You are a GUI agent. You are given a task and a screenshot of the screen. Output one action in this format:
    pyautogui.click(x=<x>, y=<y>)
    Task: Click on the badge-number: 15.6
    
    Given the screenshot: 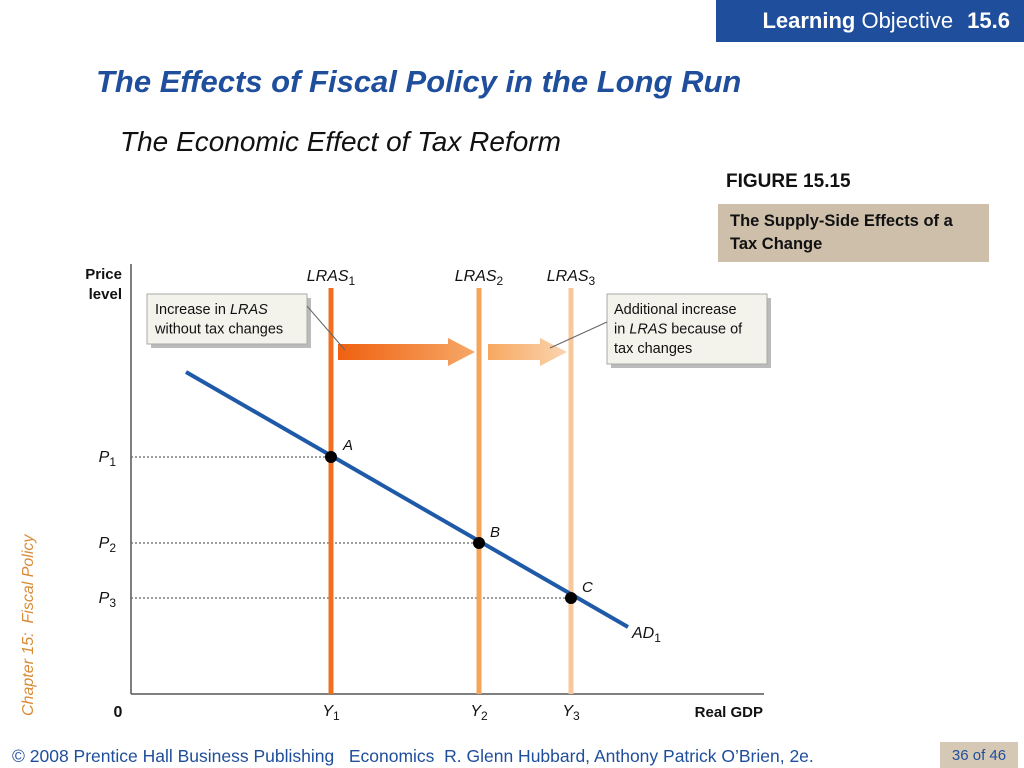 What is the action you would take?
    pyautogui.click(x=988, y=20)
    